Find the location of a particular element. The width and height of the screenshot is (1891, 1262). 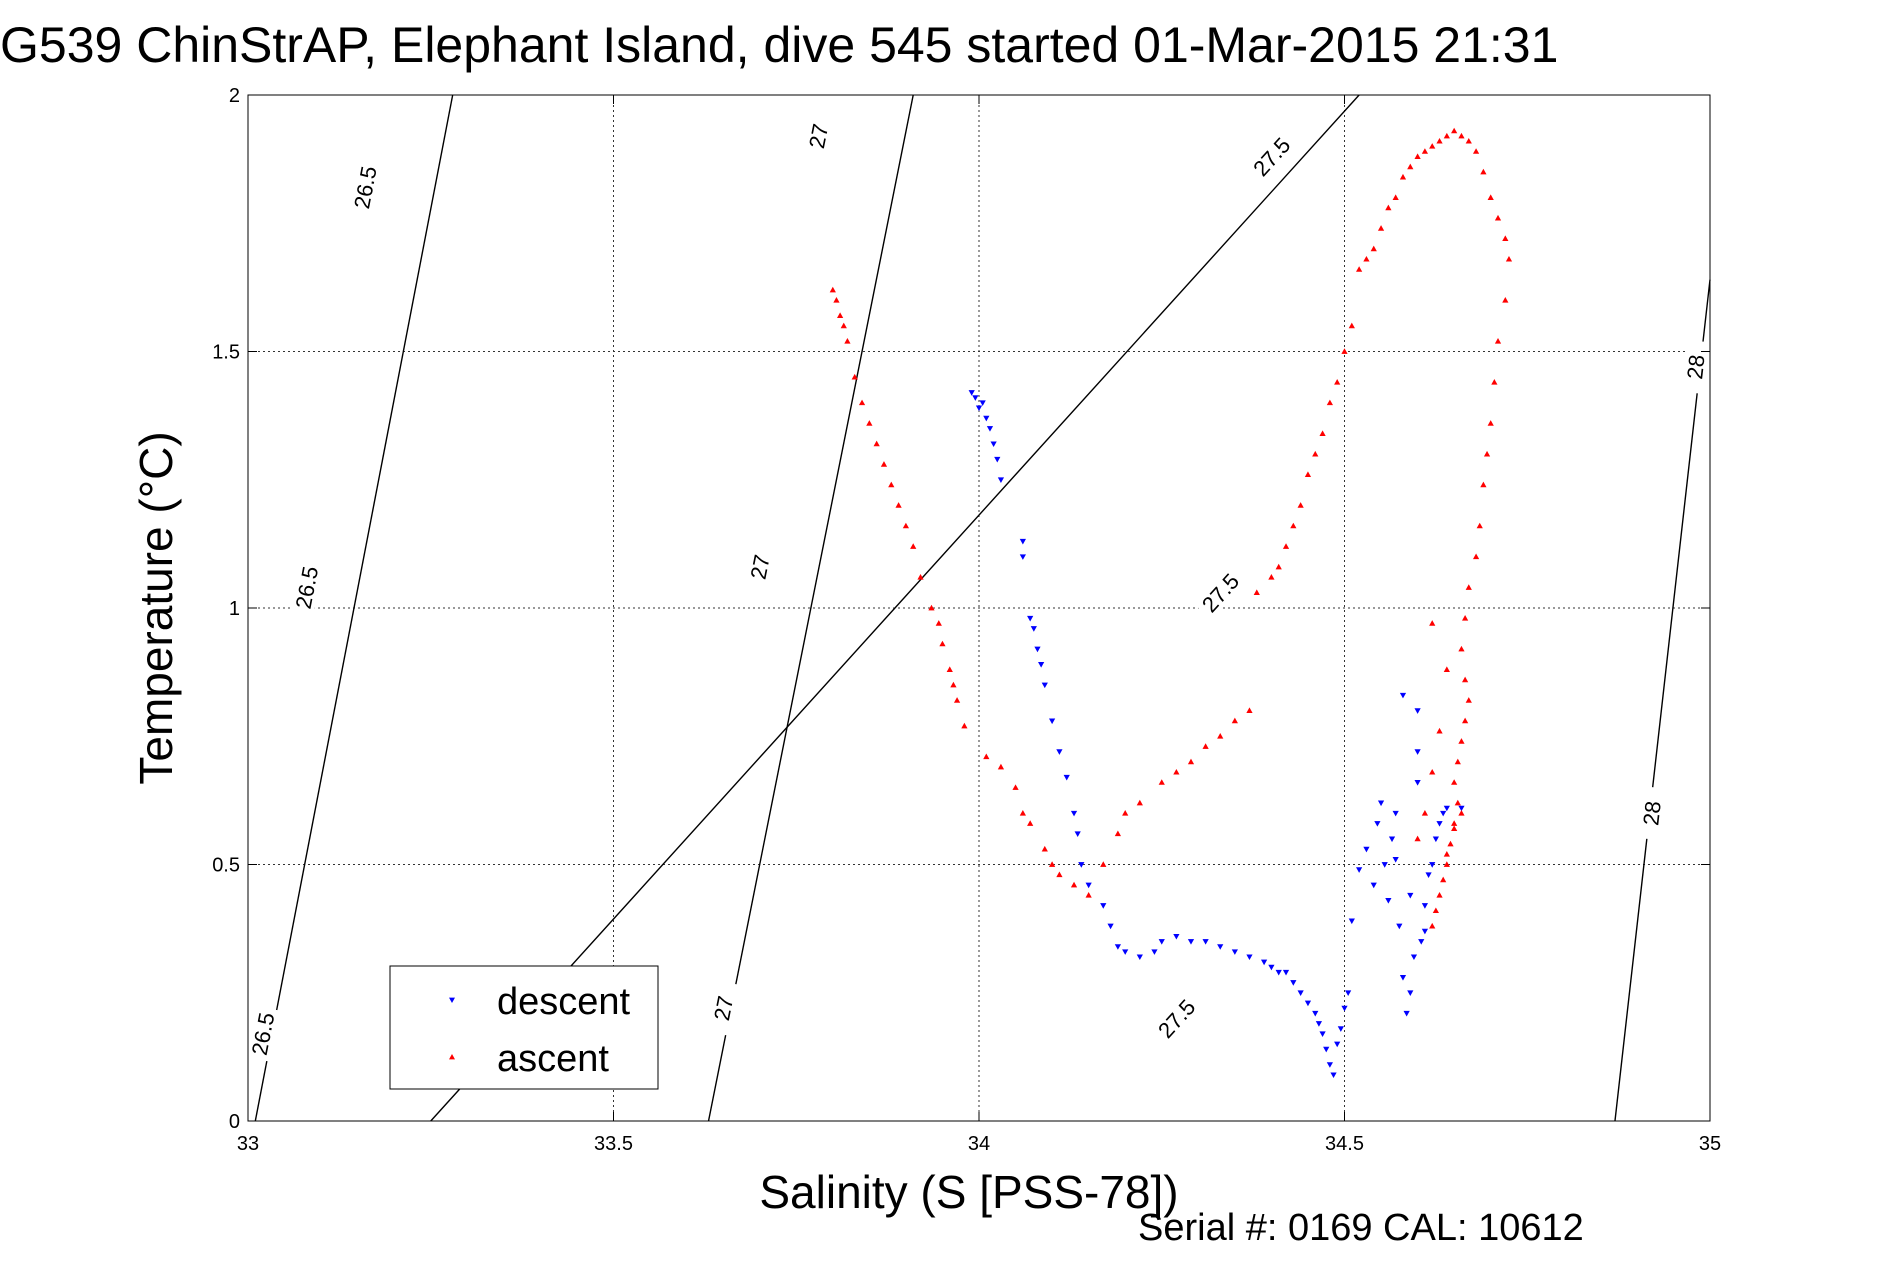

isopycnal-label-0-2: 26.5 is located at coordinates (365, 187).